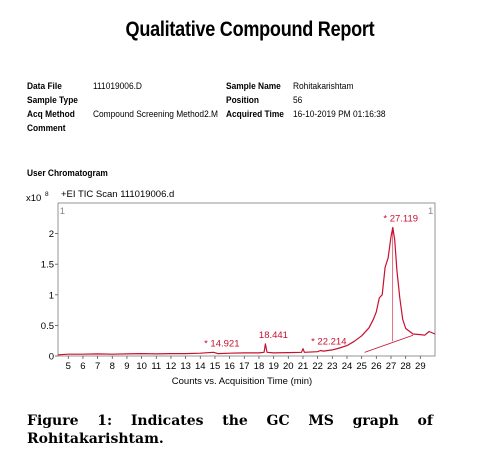 The image size is (500, 463). Describe the element at coordinates (200, 366) in the screenshot. I see `x-tick-label: 14` at that location.